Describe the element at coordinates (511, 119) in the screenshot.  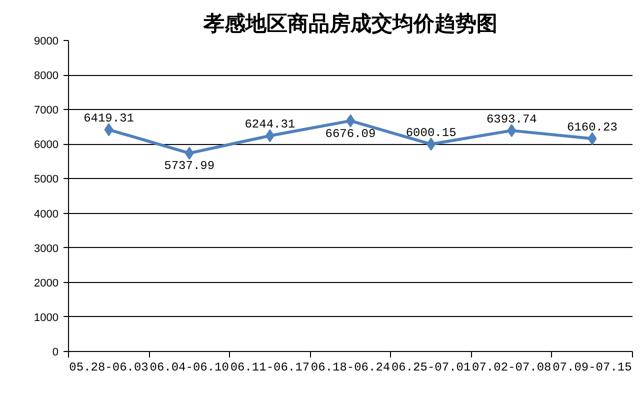
I see `data-label: 6393.74` at that location.